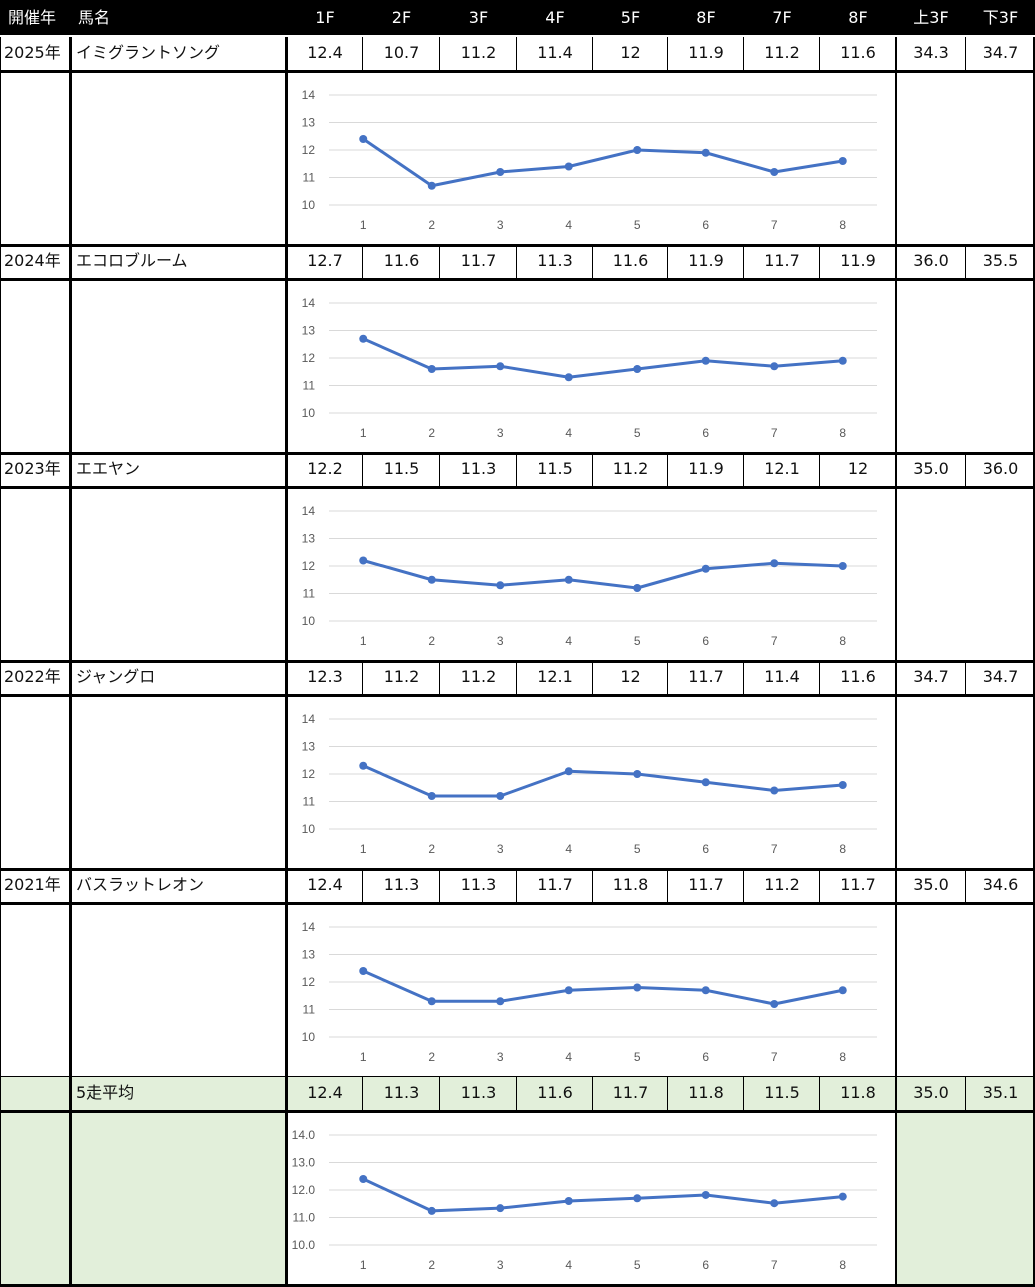  Describe the element at coordinates (401, 884) in the screenshot. I see `split-time-2: 11.3` at that location.